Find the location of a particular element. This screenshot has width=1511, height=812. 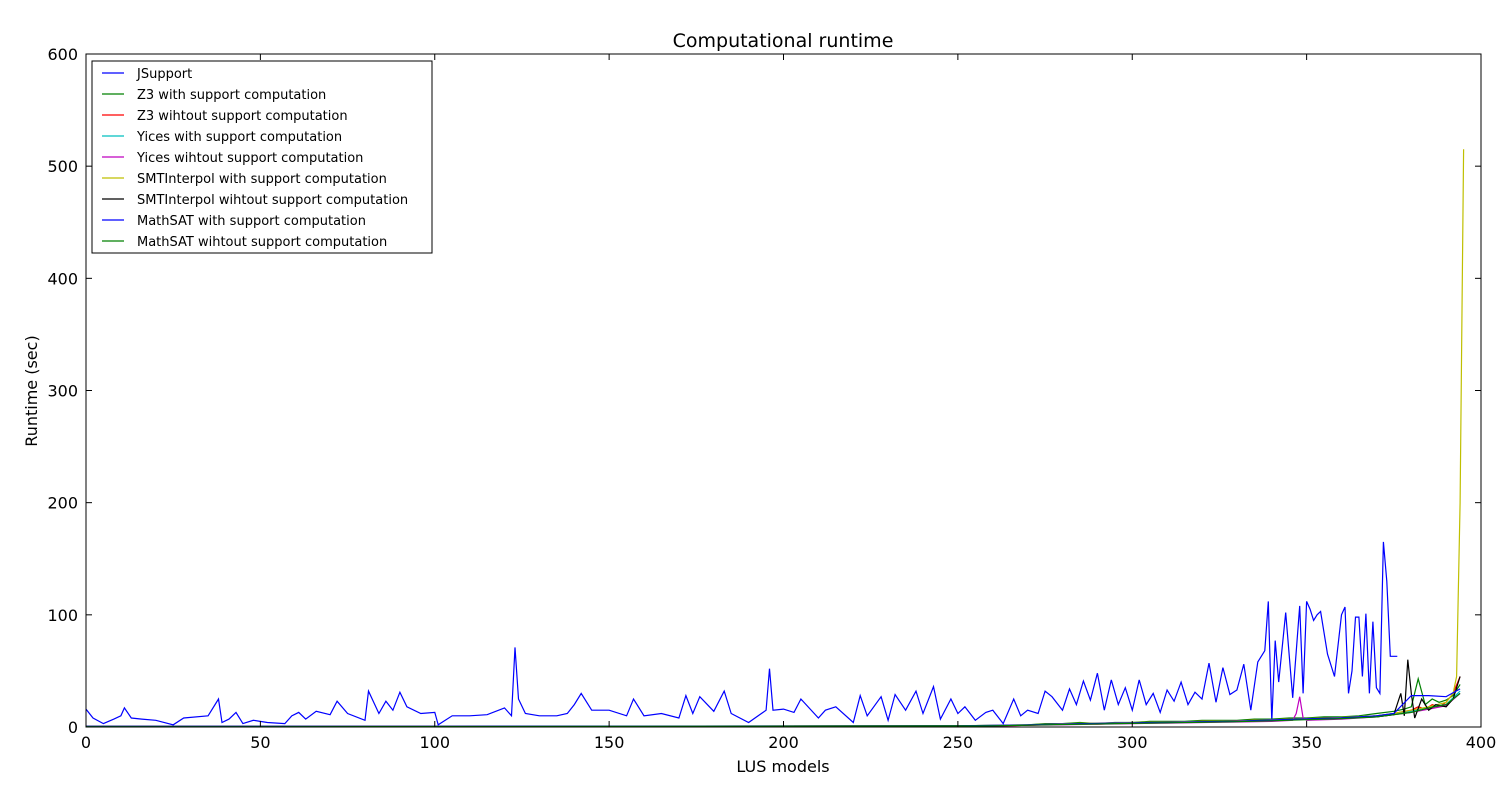

y-tick-label: 300 is located at coordinates (62, 391).